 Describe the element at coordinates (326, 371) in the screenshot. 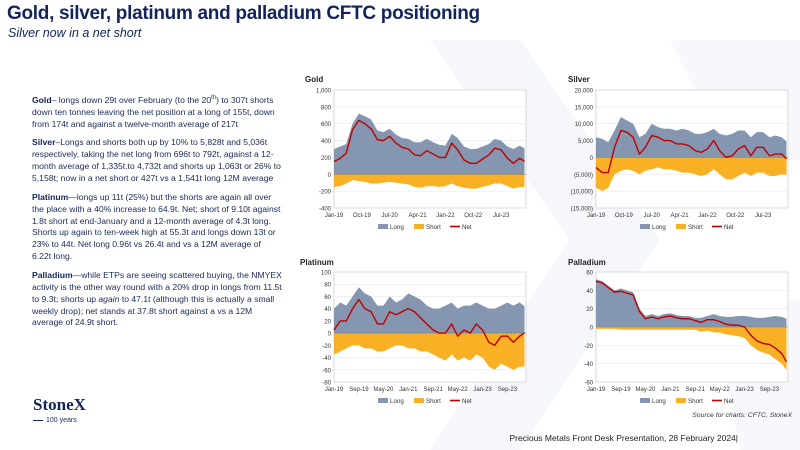

I see `platinum-ytick-label: -60` at that location.